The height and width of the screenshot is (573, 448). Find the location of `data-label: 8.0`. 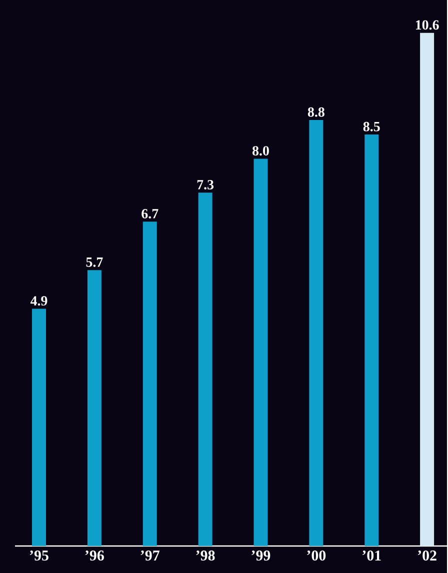

data-label: 8.0 is located at coordinates (261, 151).